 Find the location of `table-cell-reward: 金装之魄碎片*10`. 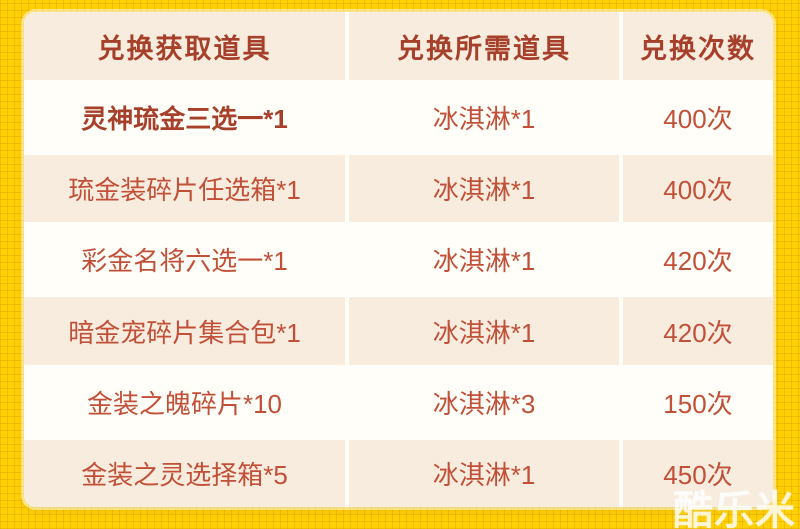

table-cell-reward: 金装之魄碎片*10 is located at coordinates (184, 402).